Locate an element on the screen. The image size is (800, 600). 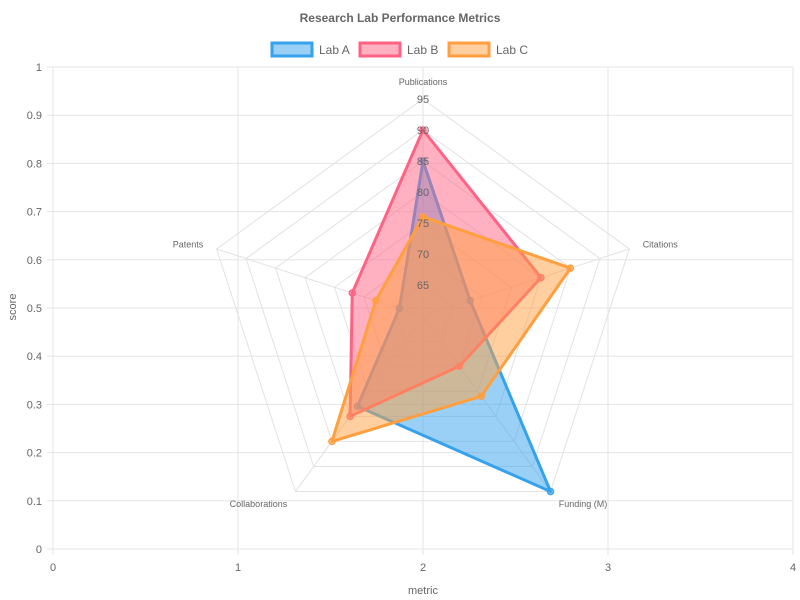
y-tick-label: 0.7 is located at coordinates (34, 213).